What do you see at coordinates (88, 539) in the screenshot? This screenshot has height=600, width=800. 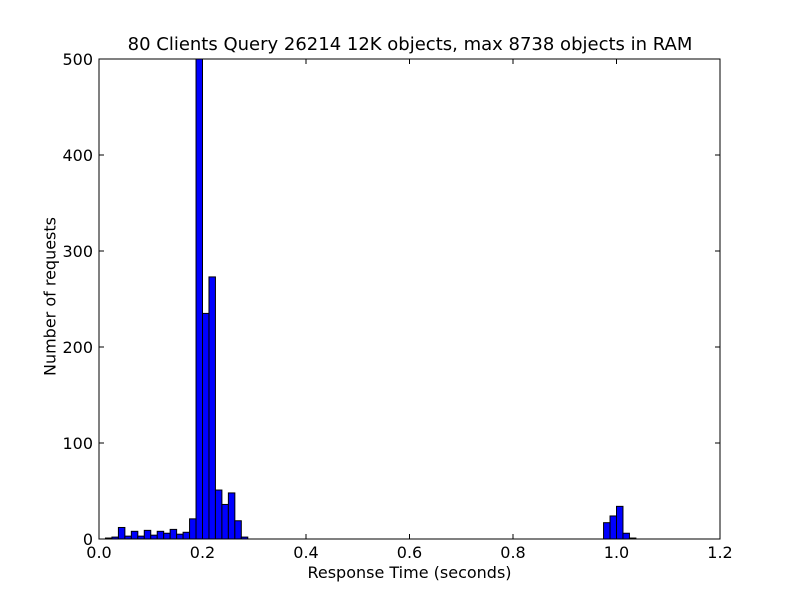 I see `y-tick-label: 0` at bounding box center [88, 539].